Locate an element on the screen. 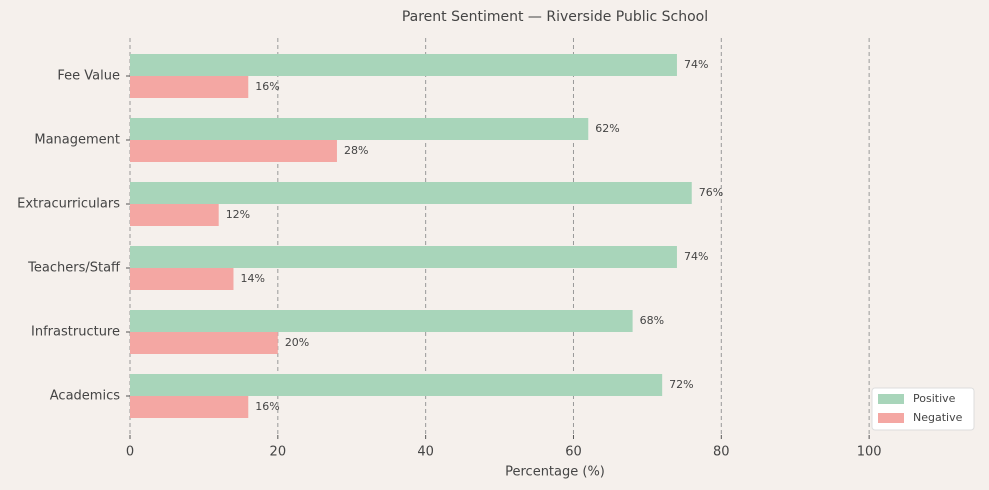 This screenshot has width=989, height=490. x-tick-label: 80 is located at coordinates (721, 452).